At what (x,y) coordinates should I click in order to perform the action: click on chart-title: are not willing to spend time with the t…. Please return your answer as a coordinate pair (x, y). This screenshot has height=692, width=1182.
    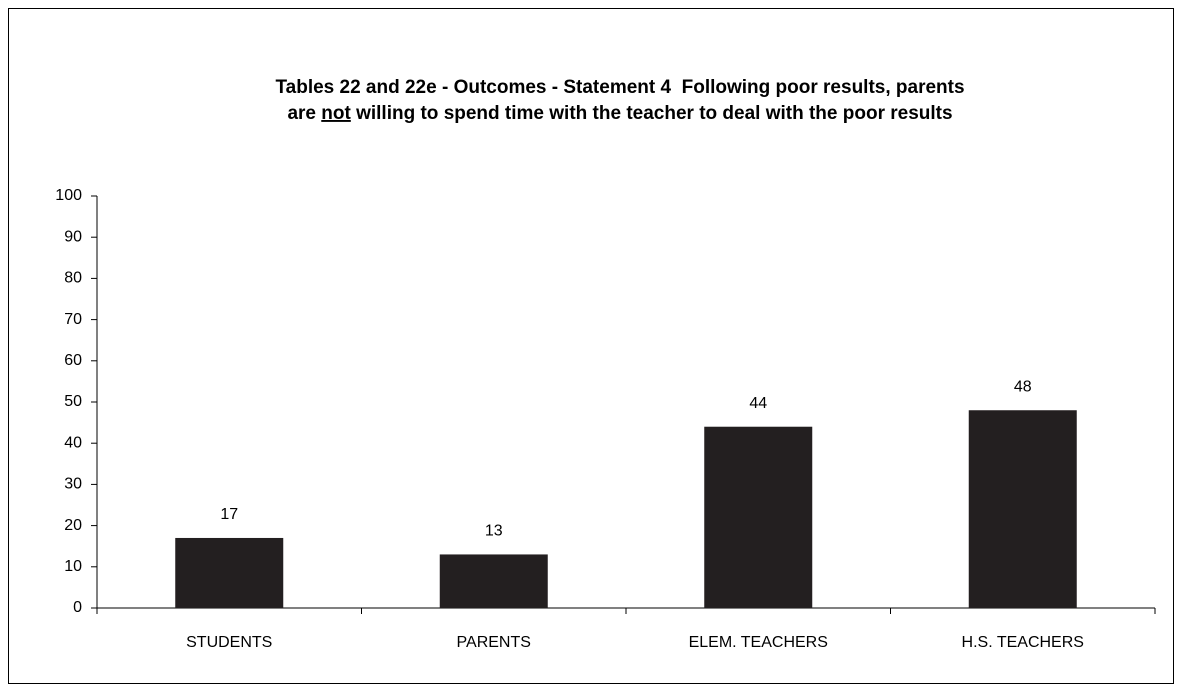
    Looking at the image, I should click on (619, 113).